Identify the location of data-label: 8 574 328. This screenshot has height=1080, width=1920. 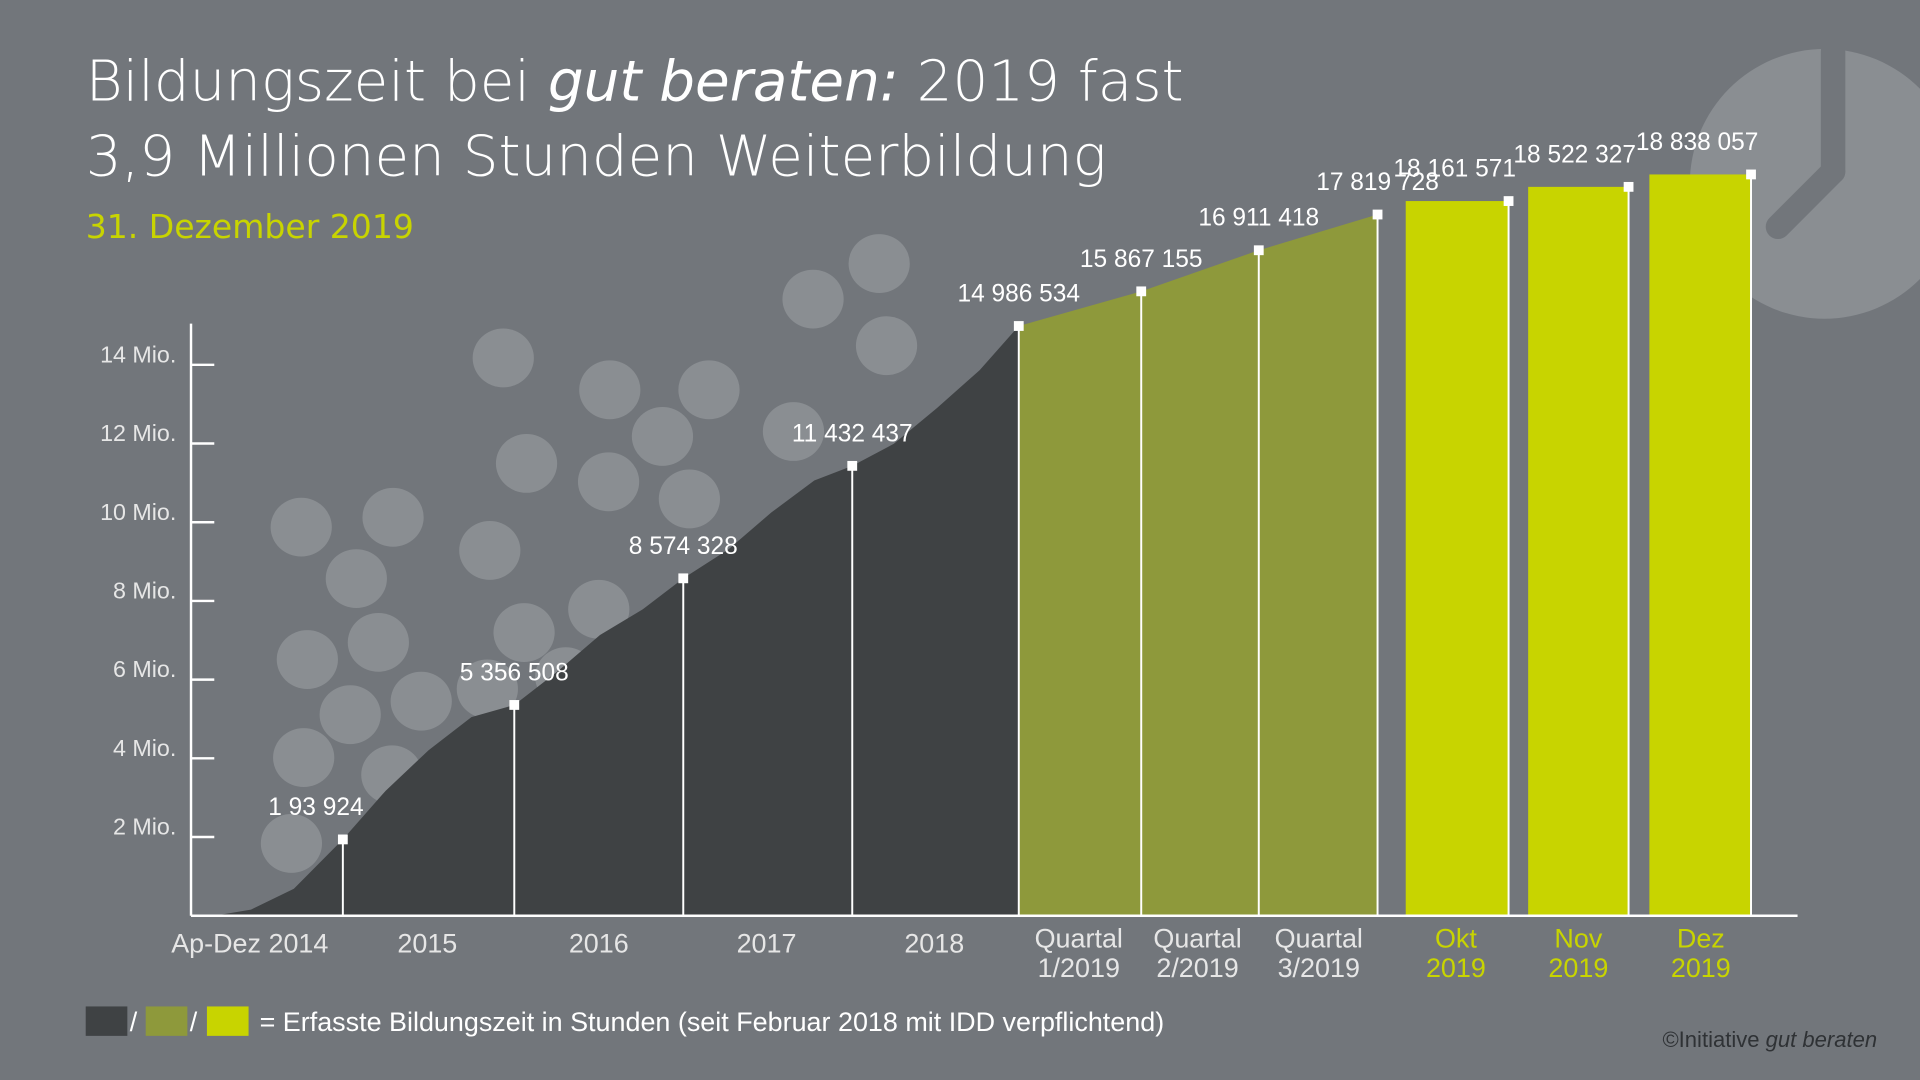
(683, 546).